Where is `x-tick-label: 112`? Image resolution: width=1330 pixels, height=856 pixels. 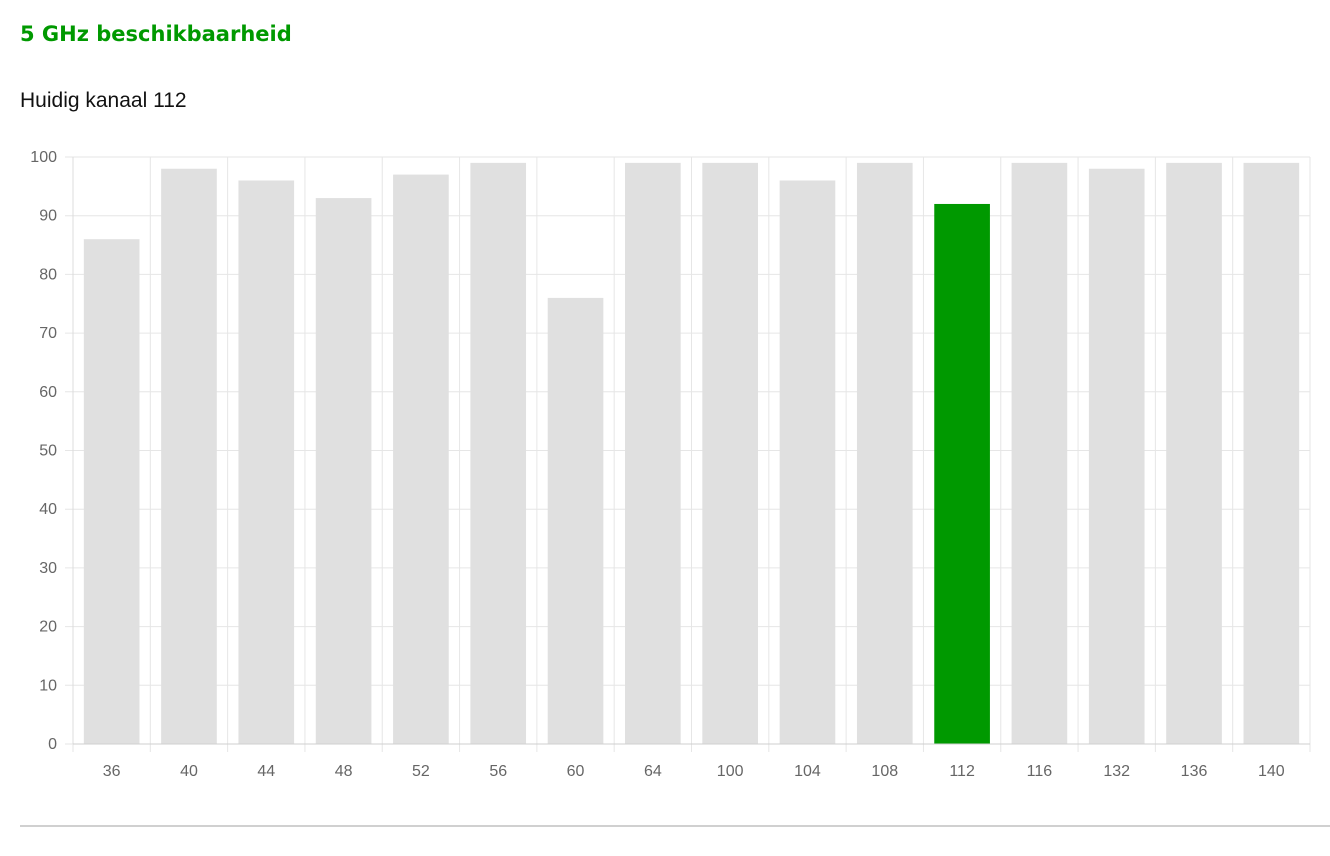
x-tick-label: 112 is located at coordinates (962, 771).